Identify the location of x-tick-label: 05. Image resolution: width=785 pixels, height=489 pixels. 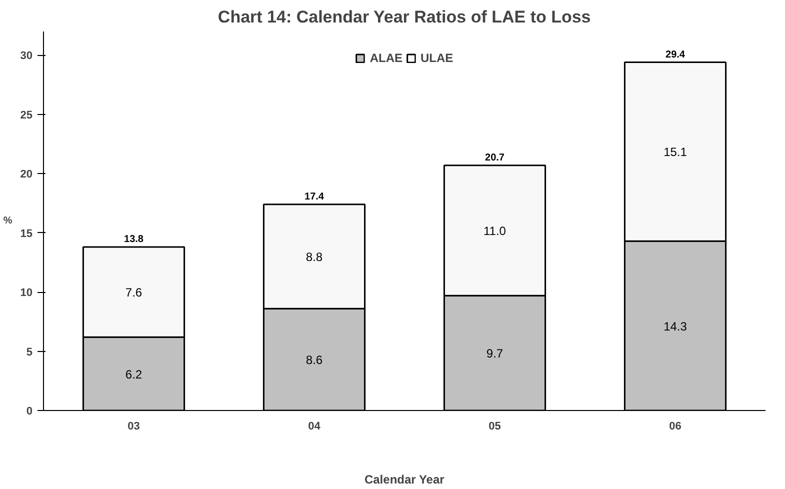
(494, 426).